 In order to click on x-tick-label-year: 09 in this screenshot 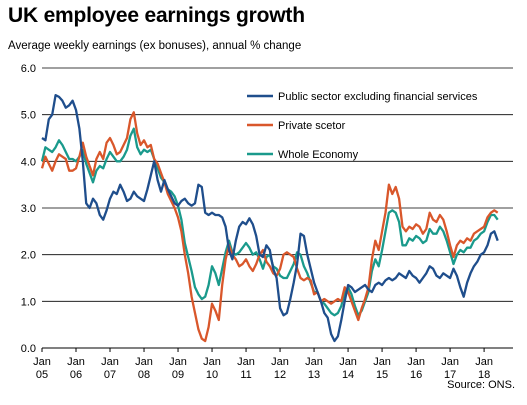, I will do `click(178, 375)`.